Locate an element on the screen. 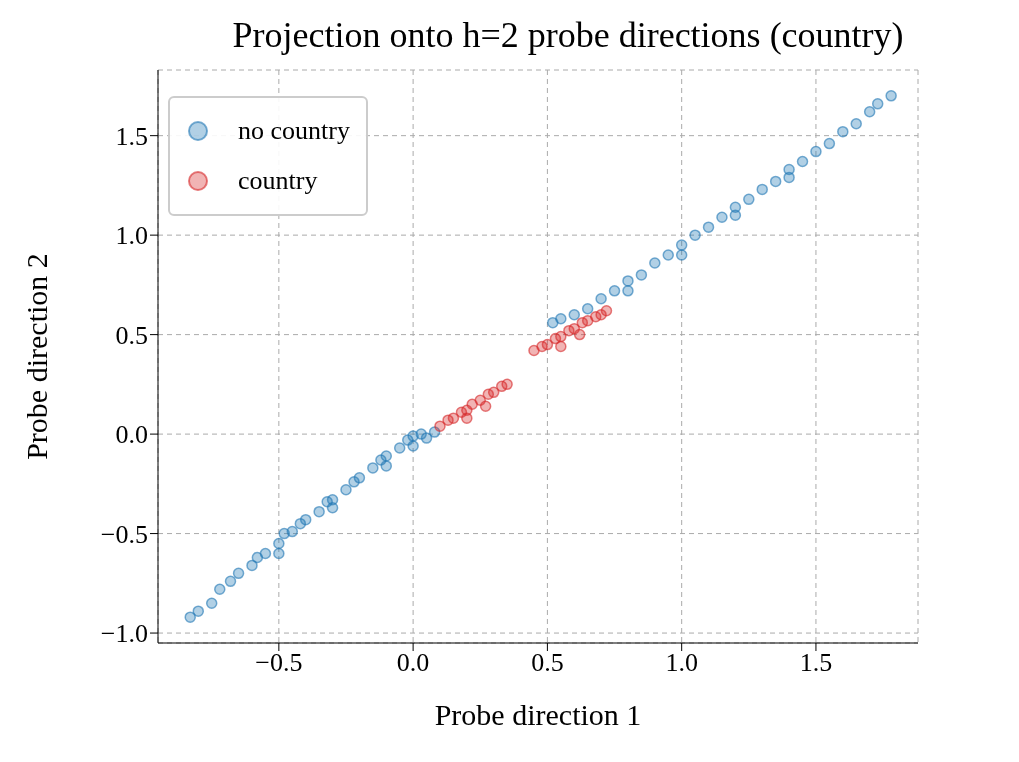 The width and height of the screenshot is (1019, 762). x-tick-label: 1.0 is located at coordinates (681, 663).